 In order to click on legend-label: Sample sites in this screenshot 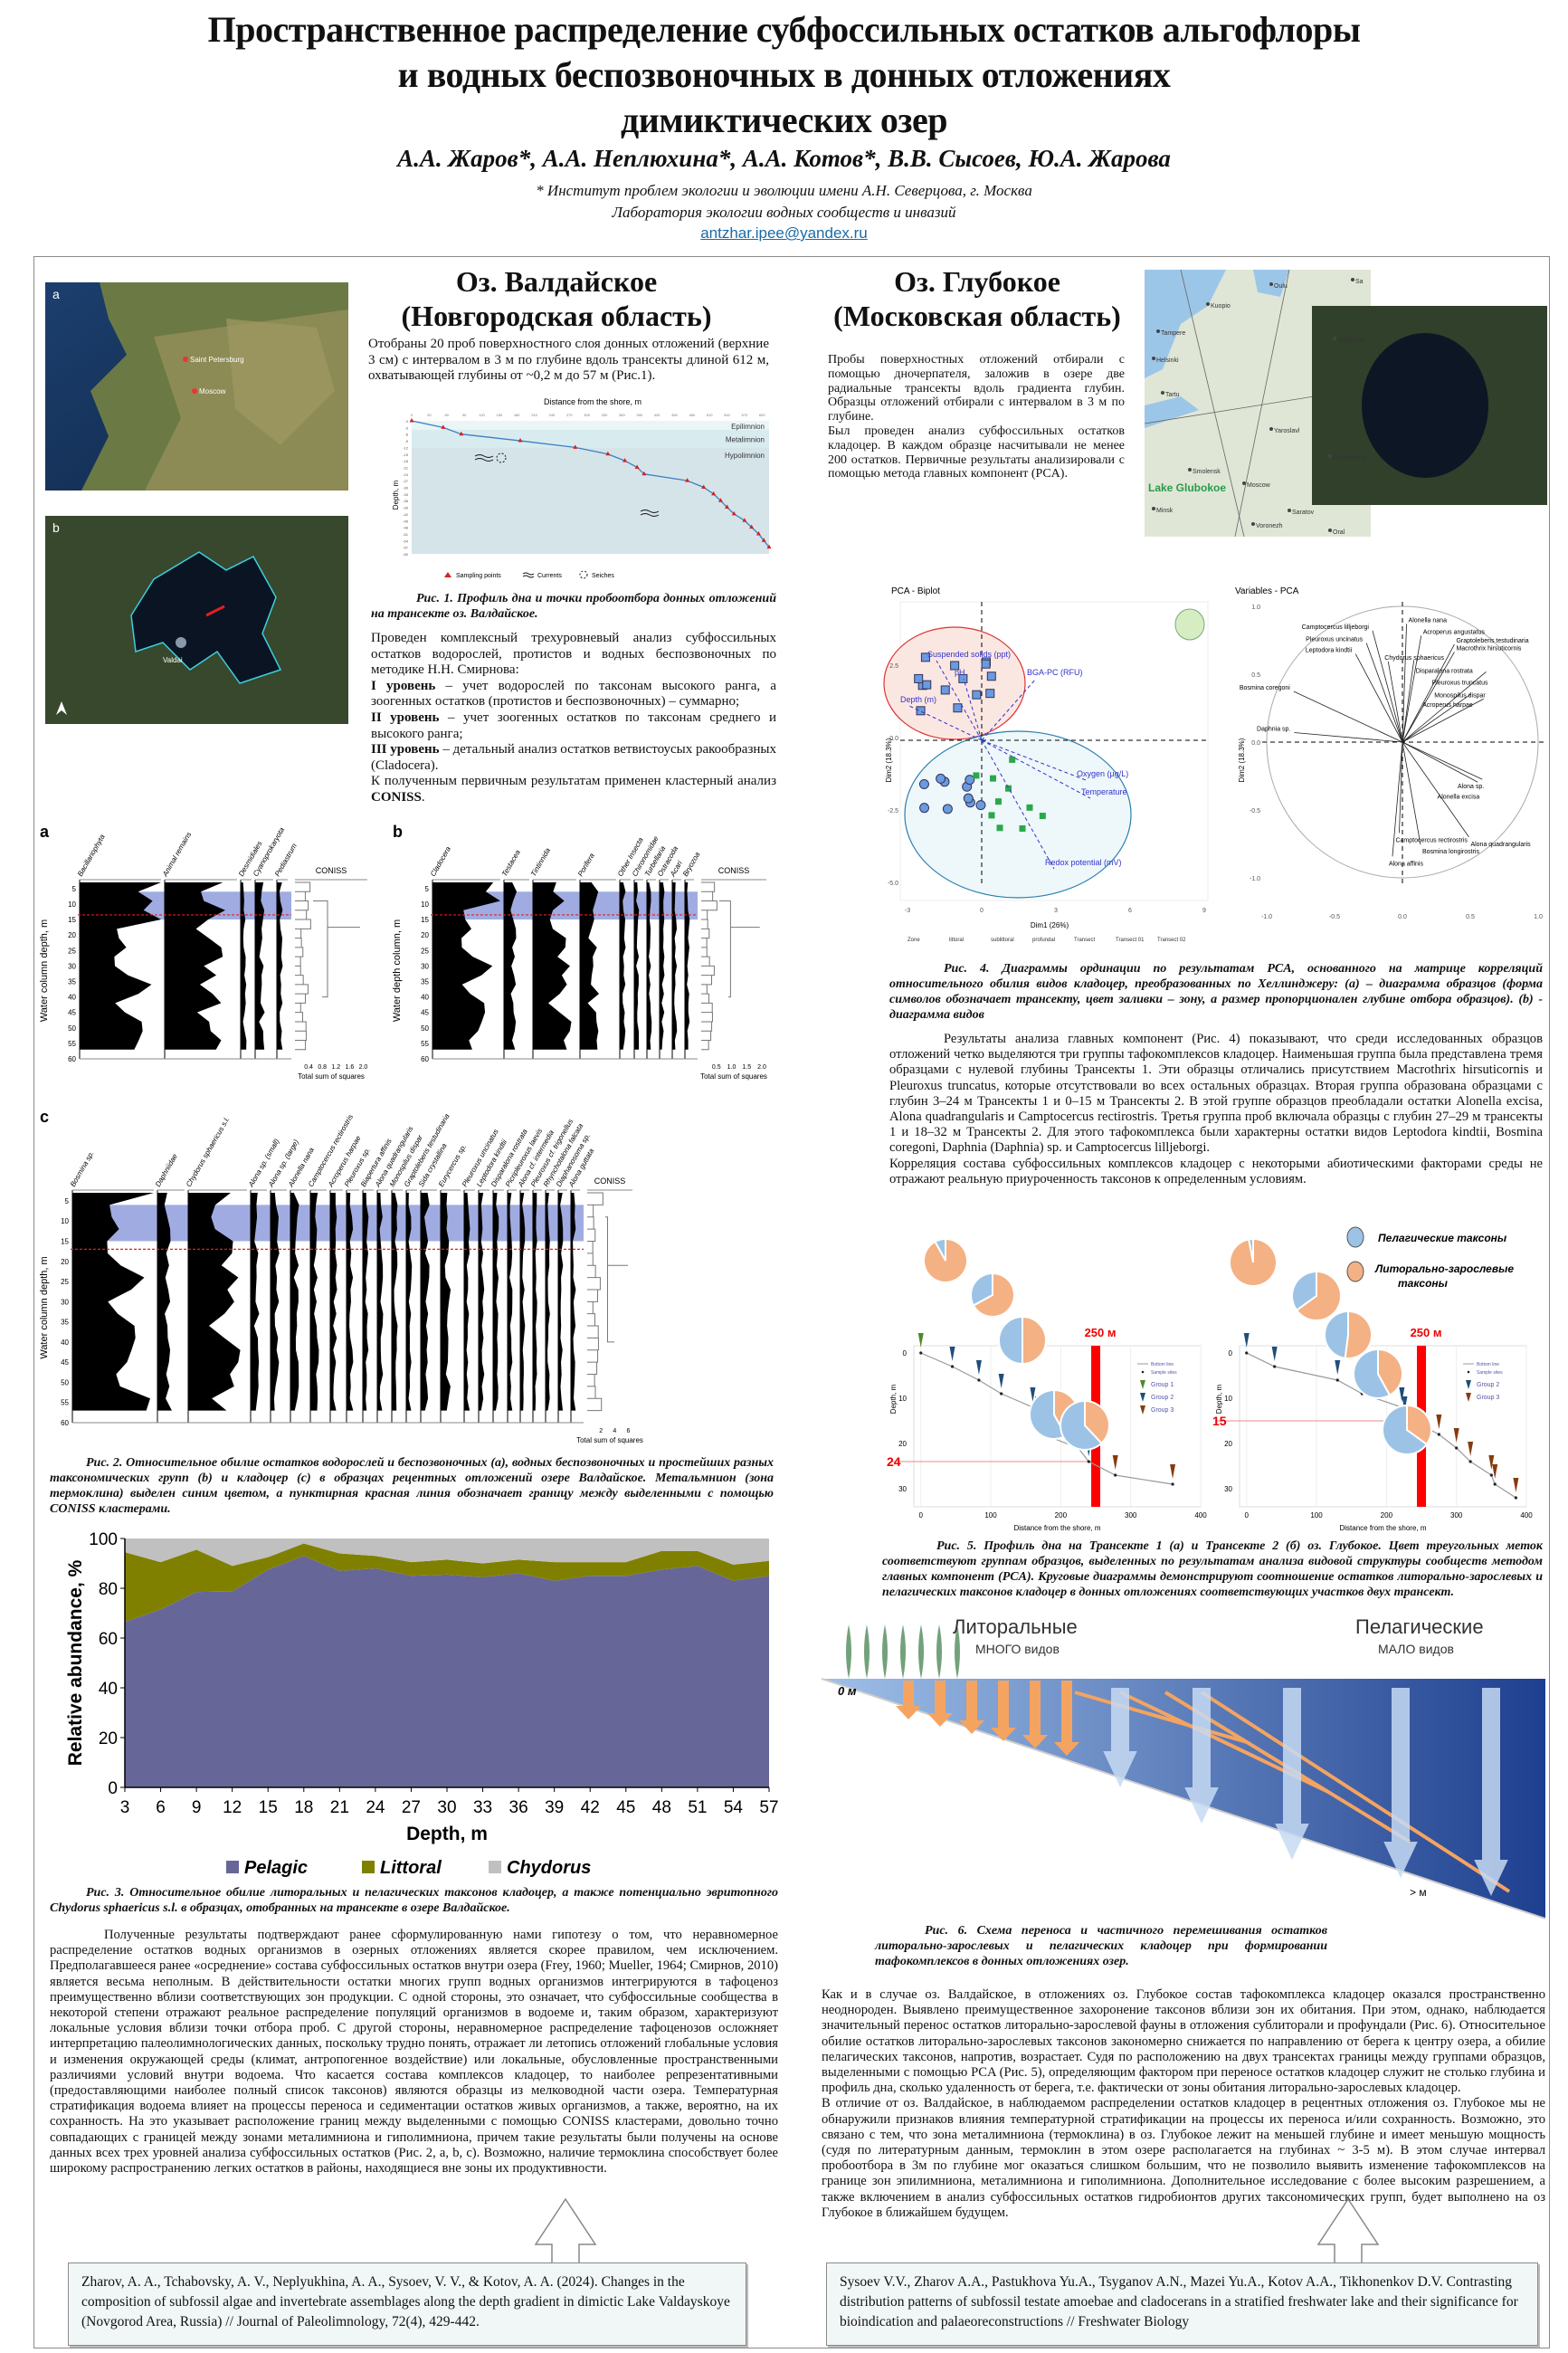, I will do `click(1164, 1373)`.